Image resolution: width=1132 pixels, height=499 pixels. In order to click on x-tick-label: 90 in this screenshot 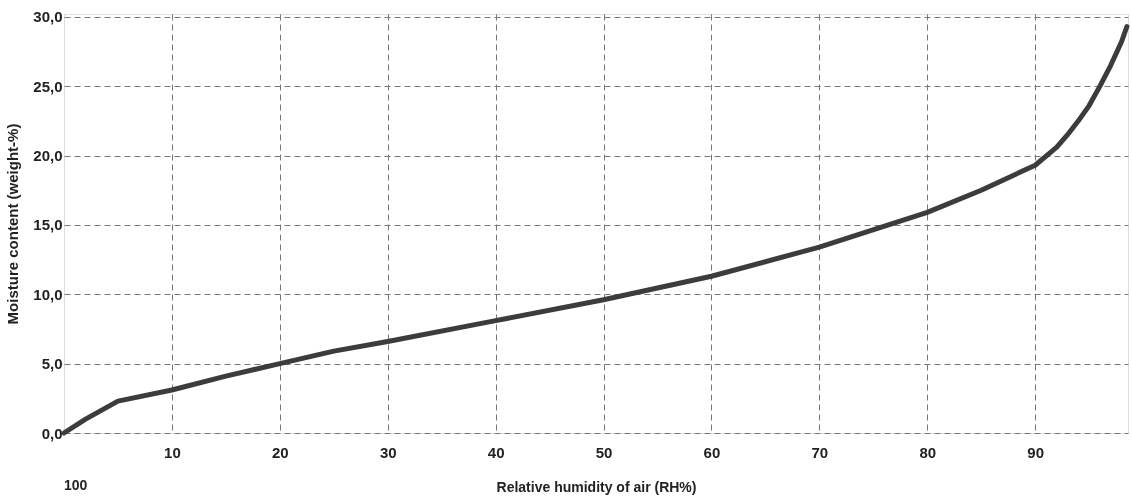, I will do `click(1036, 452)`.